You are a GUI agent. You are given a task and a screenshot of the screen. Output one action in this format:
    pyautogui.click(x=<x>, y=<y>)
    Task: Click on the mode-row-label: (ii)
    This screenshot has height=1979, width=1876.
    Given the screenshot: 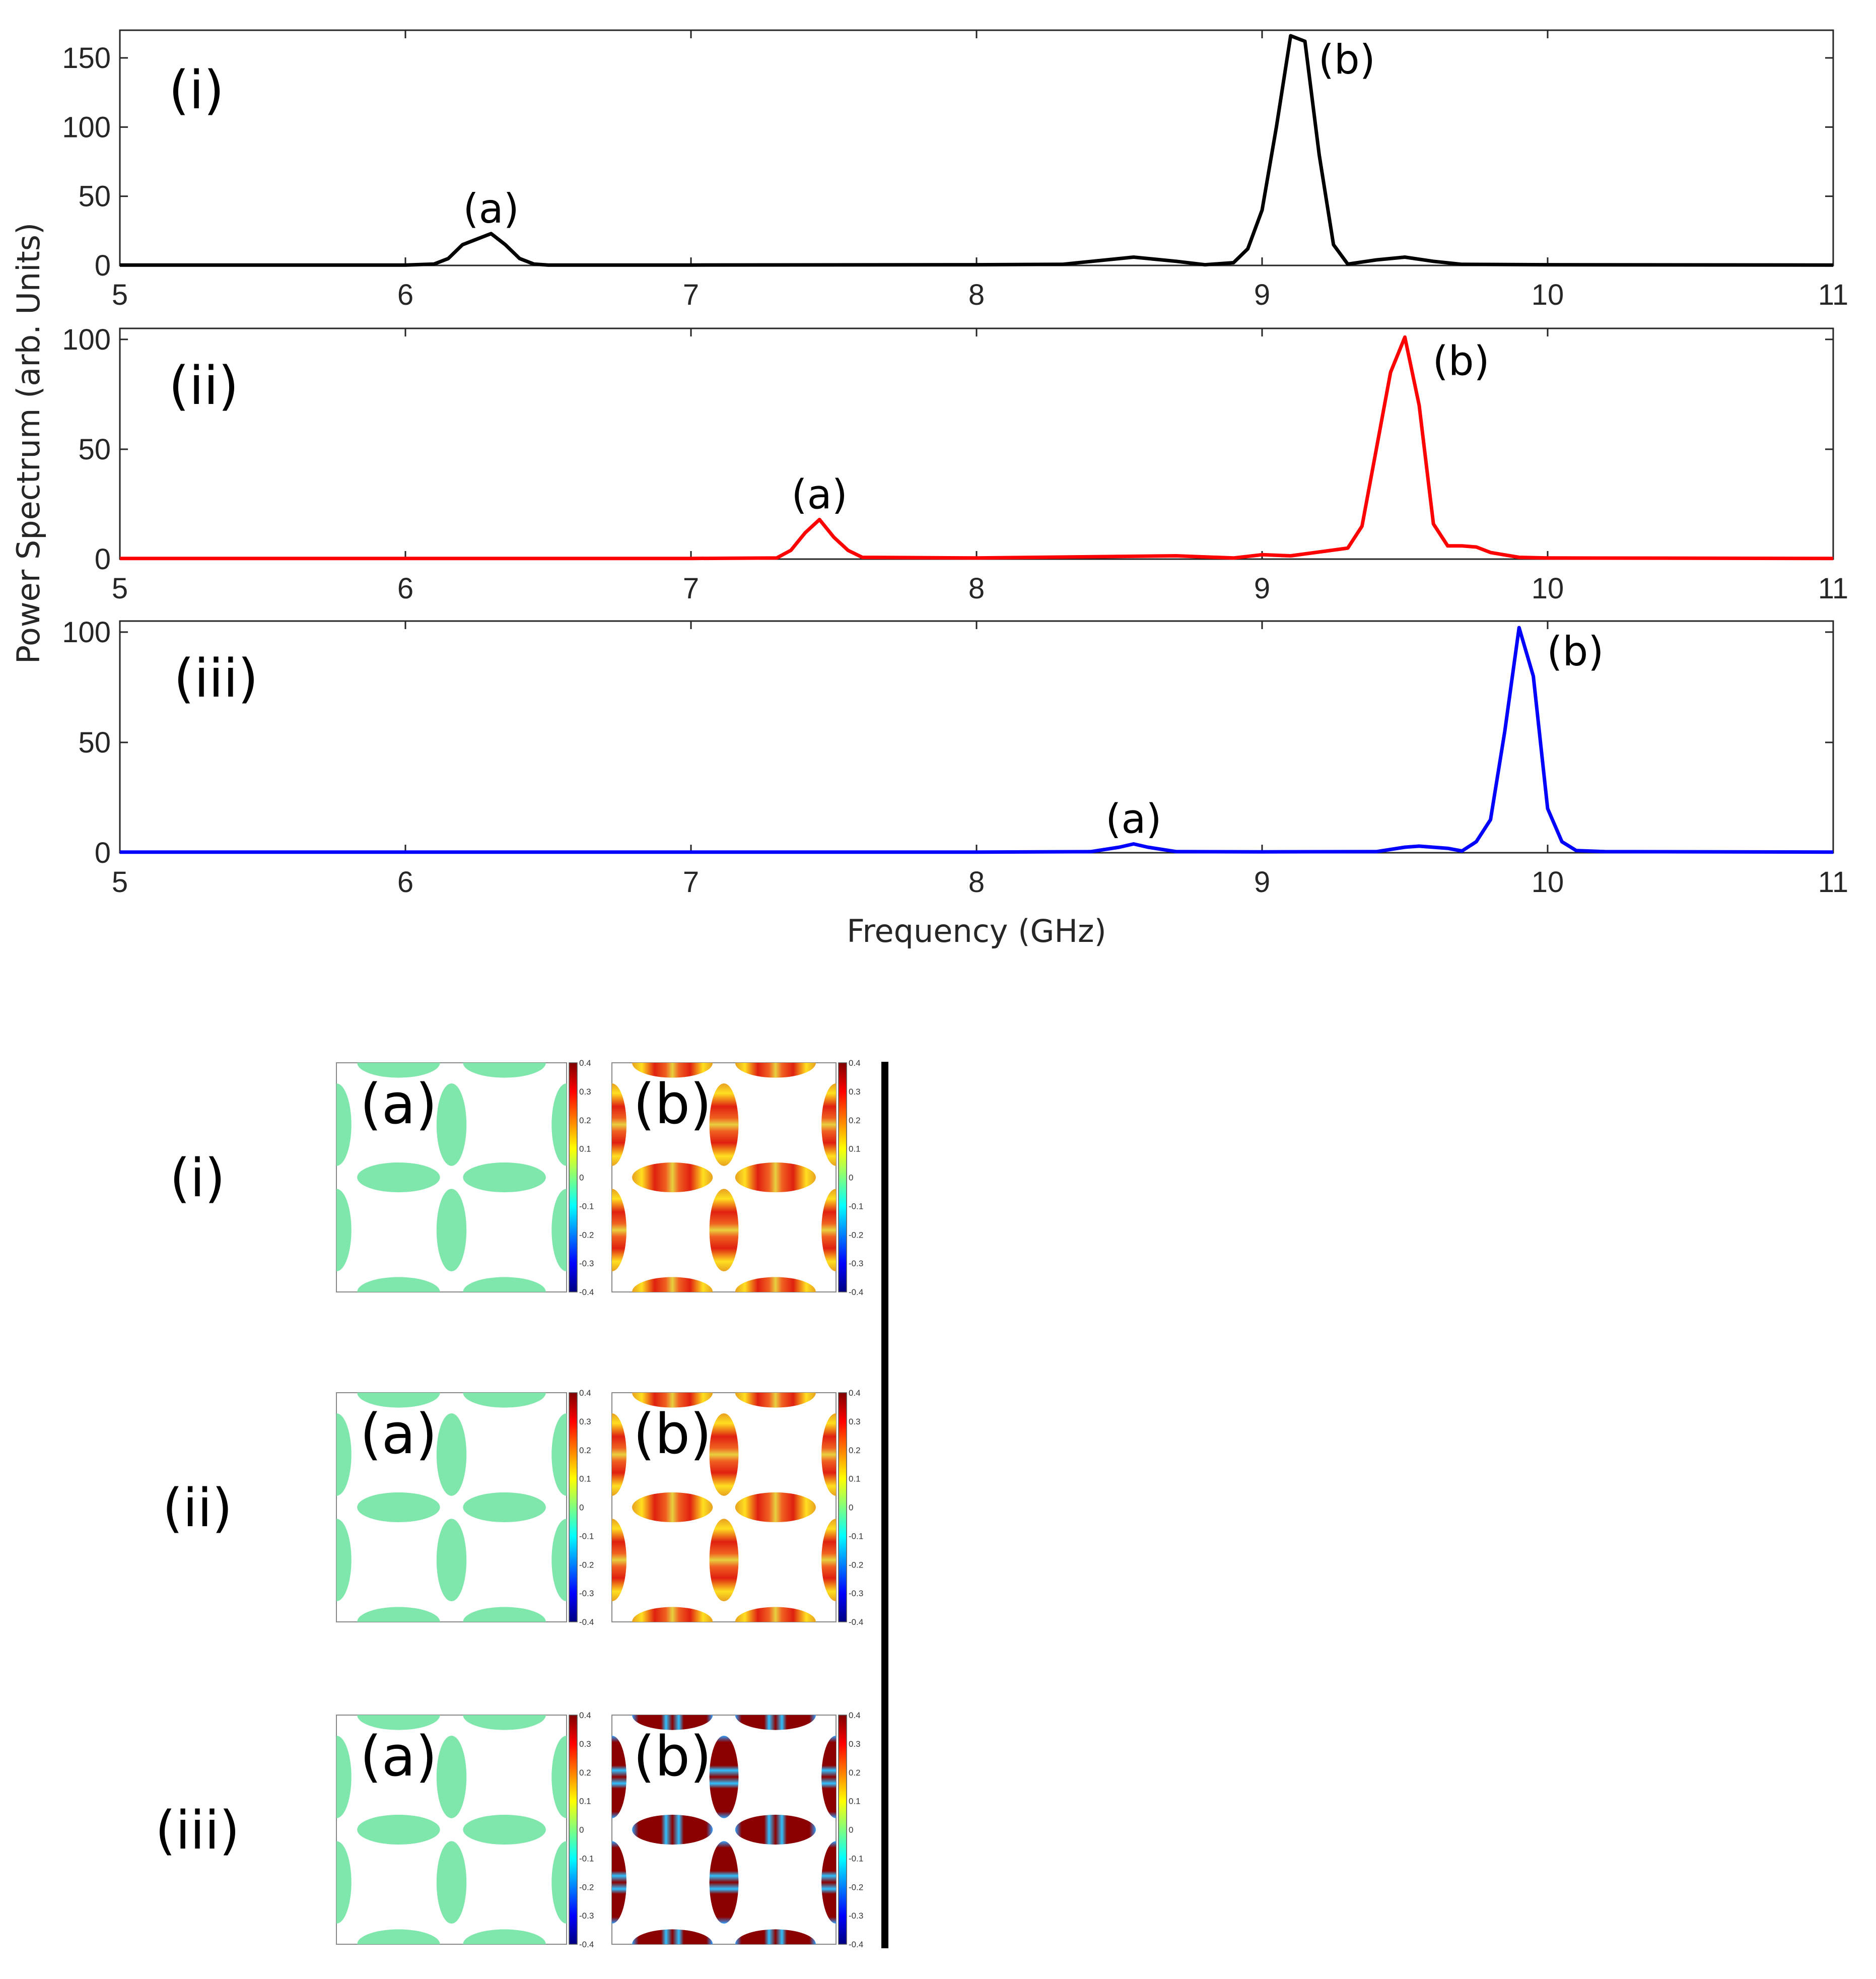 What is the action you would take?
    pyautogui.click(x=198, y=1508)
    